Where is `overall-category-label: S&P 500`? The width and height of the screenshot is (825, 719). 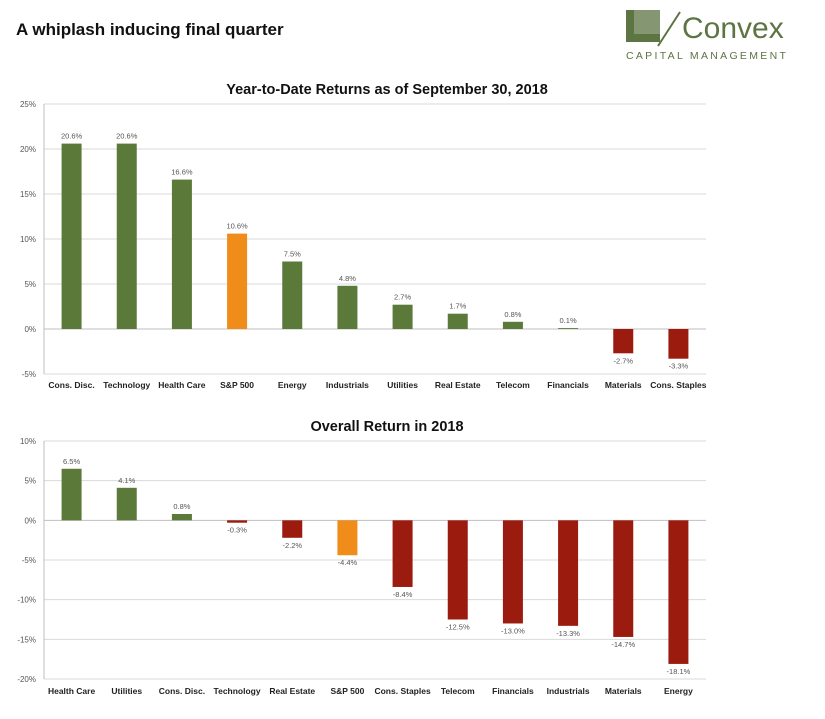 overall-category-label: S&P 500 is located at coordinates (347, 691).